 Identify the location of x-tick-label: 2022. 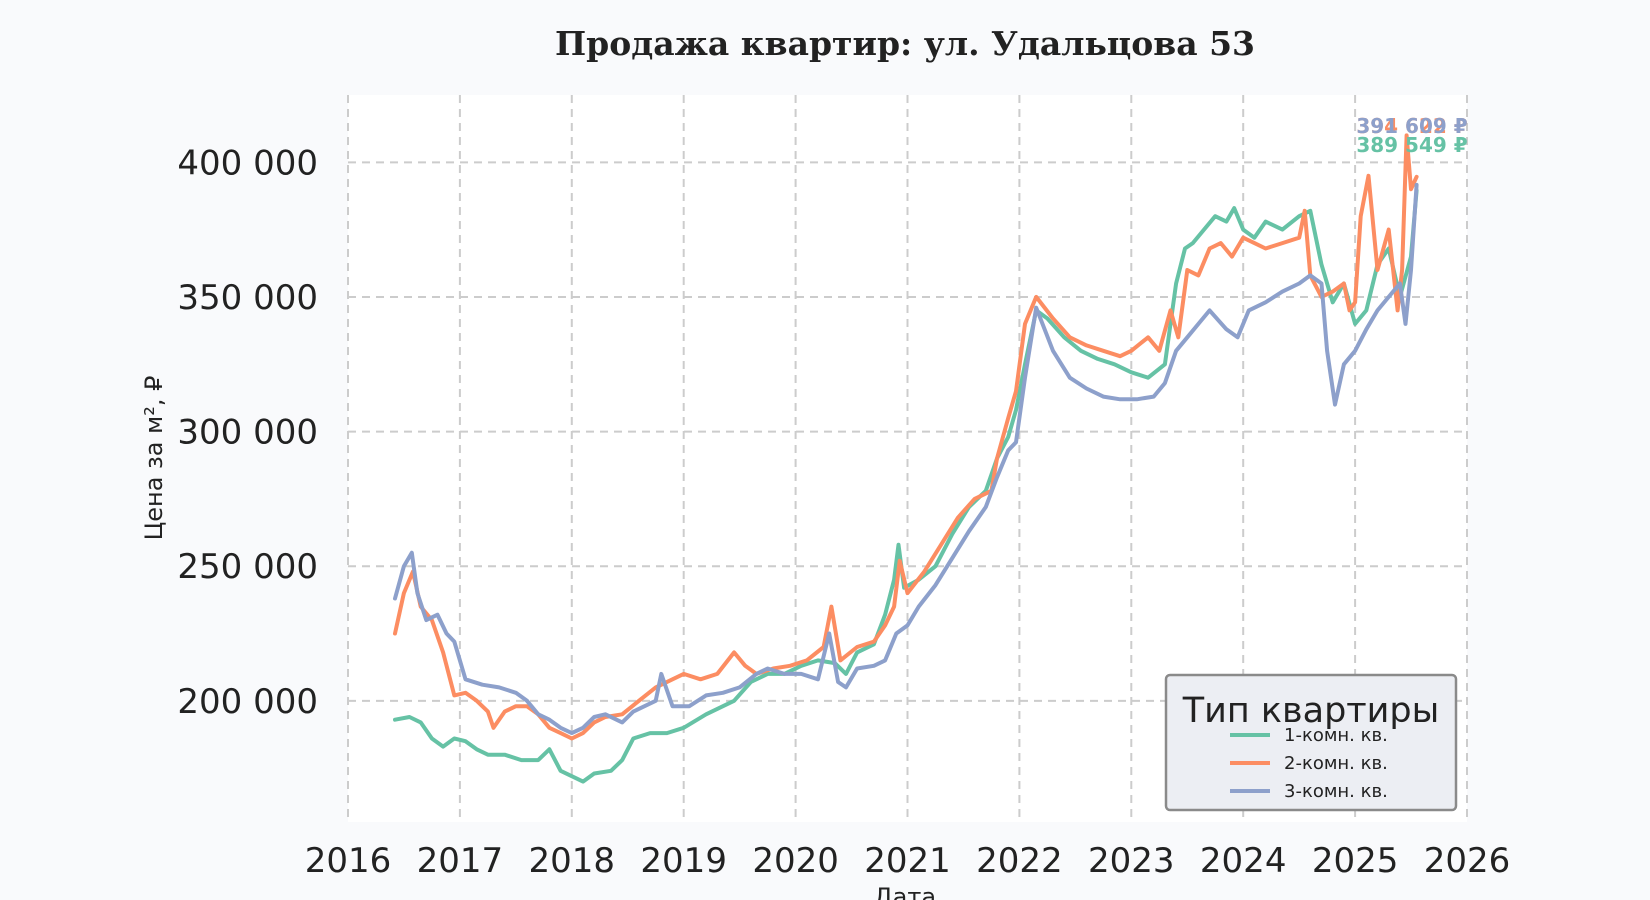
(1019, 861).